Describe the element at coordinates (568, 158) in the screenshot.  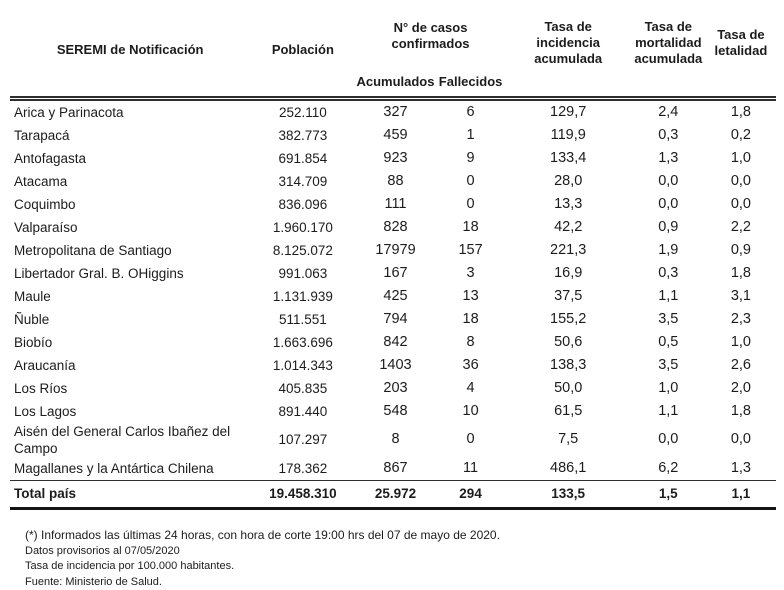
I see `incidence-rate-cell: 133,4` at that location.